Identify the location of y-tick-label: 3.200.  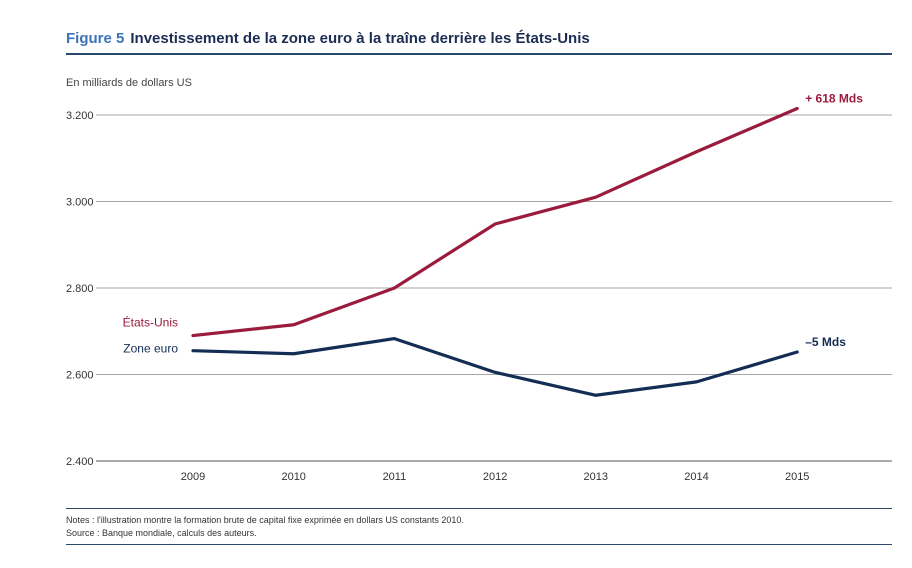
(80, 116).